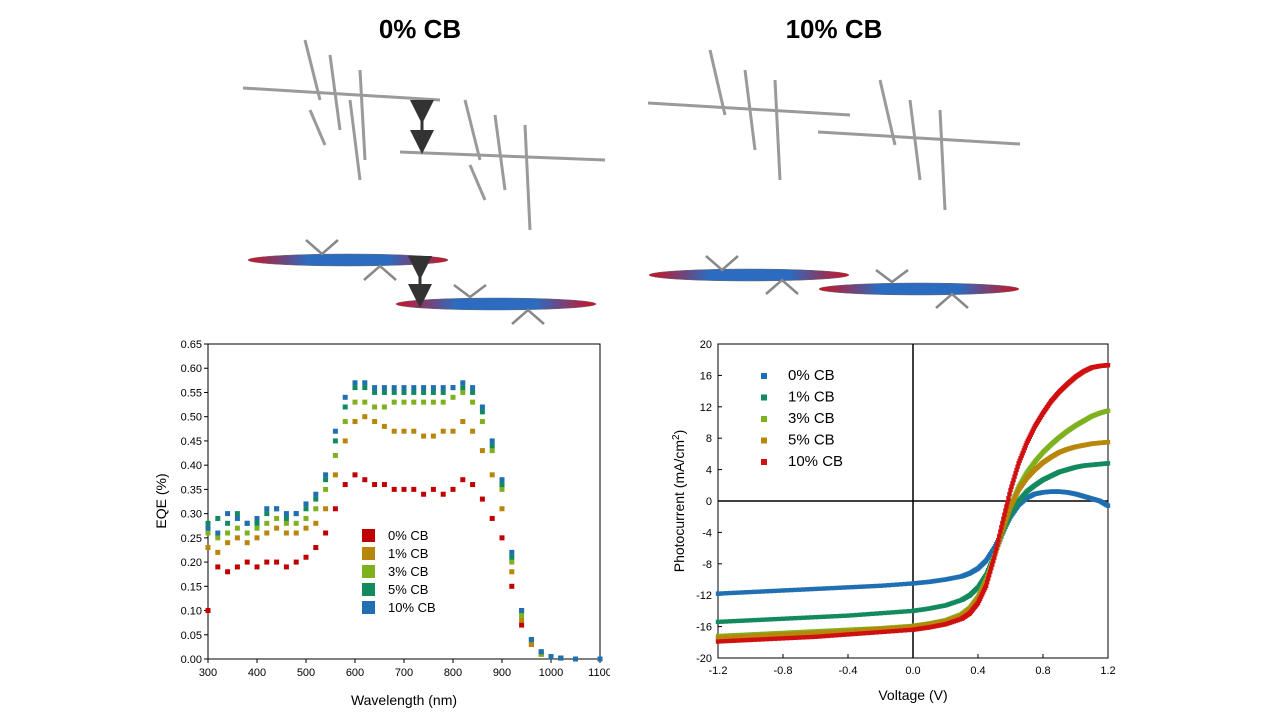 This screenshot has height=719, width=1280. I want to click on jv-legend-swatch-3-cb, so click(764, 419).